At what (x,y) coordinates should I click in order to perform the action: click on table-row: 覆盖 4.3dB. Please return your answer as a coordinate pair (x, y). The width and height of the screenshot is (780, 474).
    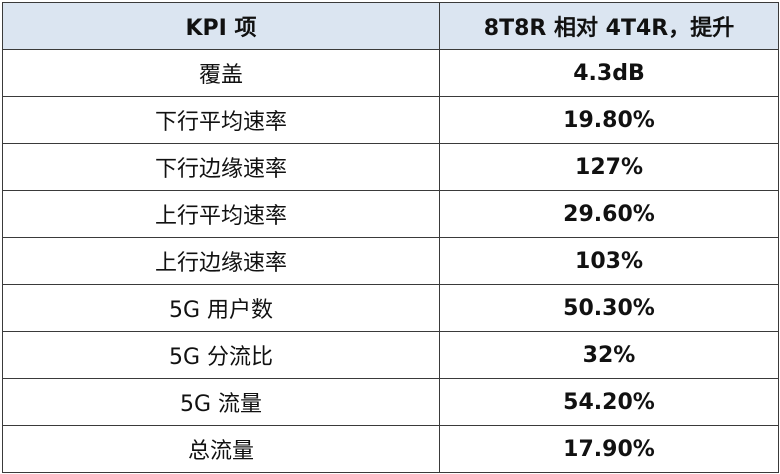
    Looking at the image, I should click on (390, 73).